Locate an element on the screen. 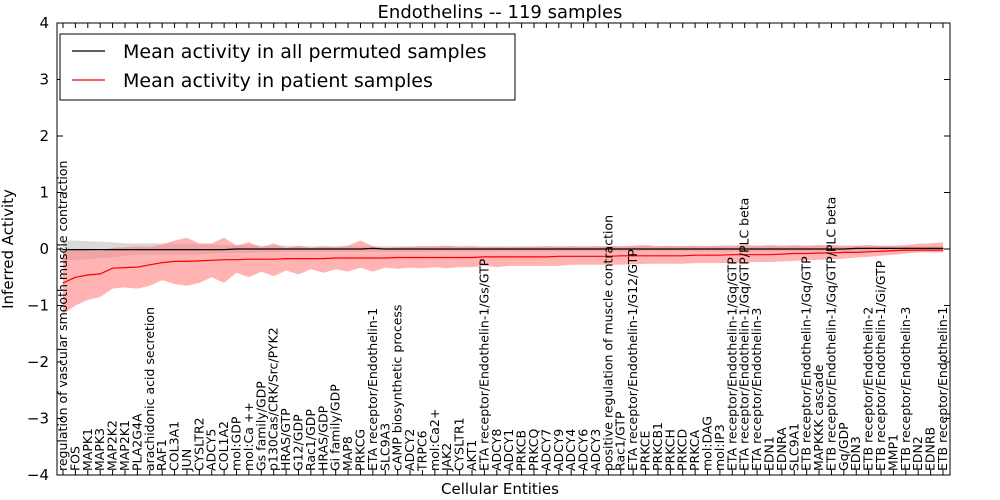 The height and width of the screenshot is (500, 1000). x-tick-label: PRKCB1 is located at coordinates (657, 446).